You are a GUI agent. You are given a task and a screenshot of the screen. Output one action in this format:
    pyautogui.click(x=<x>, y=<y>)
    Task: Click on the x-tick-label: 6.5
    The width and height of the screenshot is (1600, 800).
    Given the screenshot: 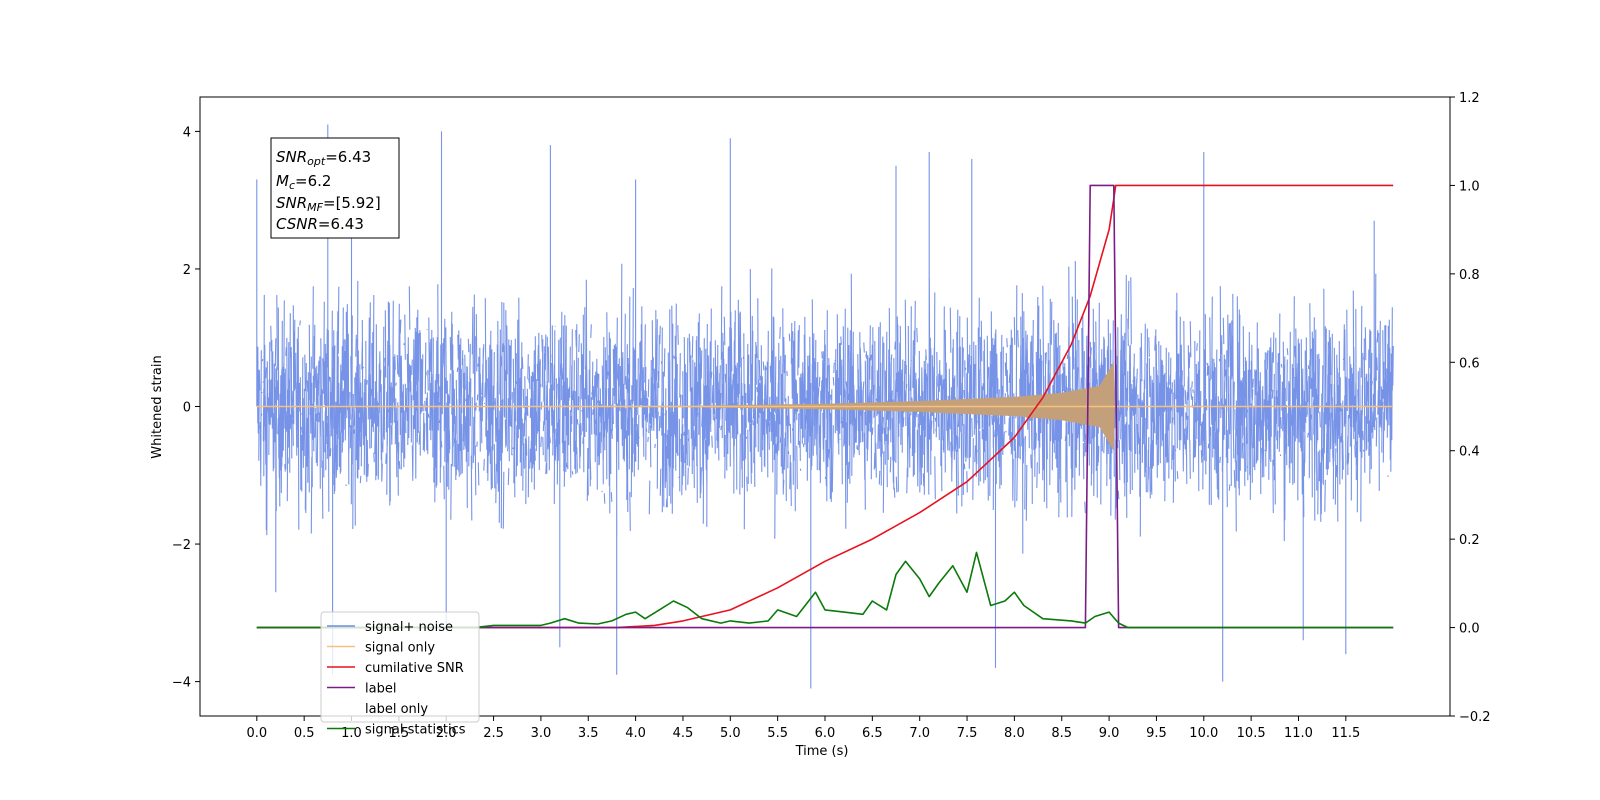 What is the action you would take?
    pyautogui.click(x=872, y=733)
    